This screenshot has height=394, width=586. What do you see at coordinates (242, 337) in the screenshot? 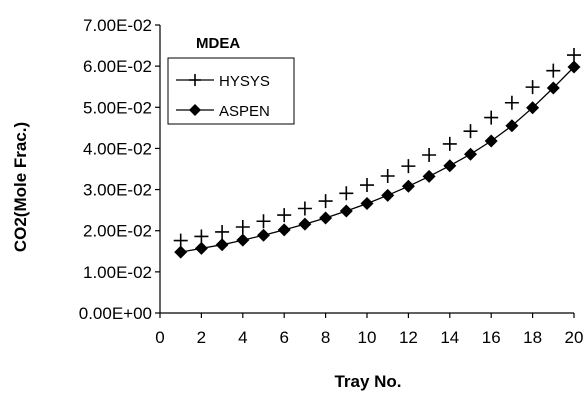
I see `x-tick-label: 4` at bounding box center [242, 337].